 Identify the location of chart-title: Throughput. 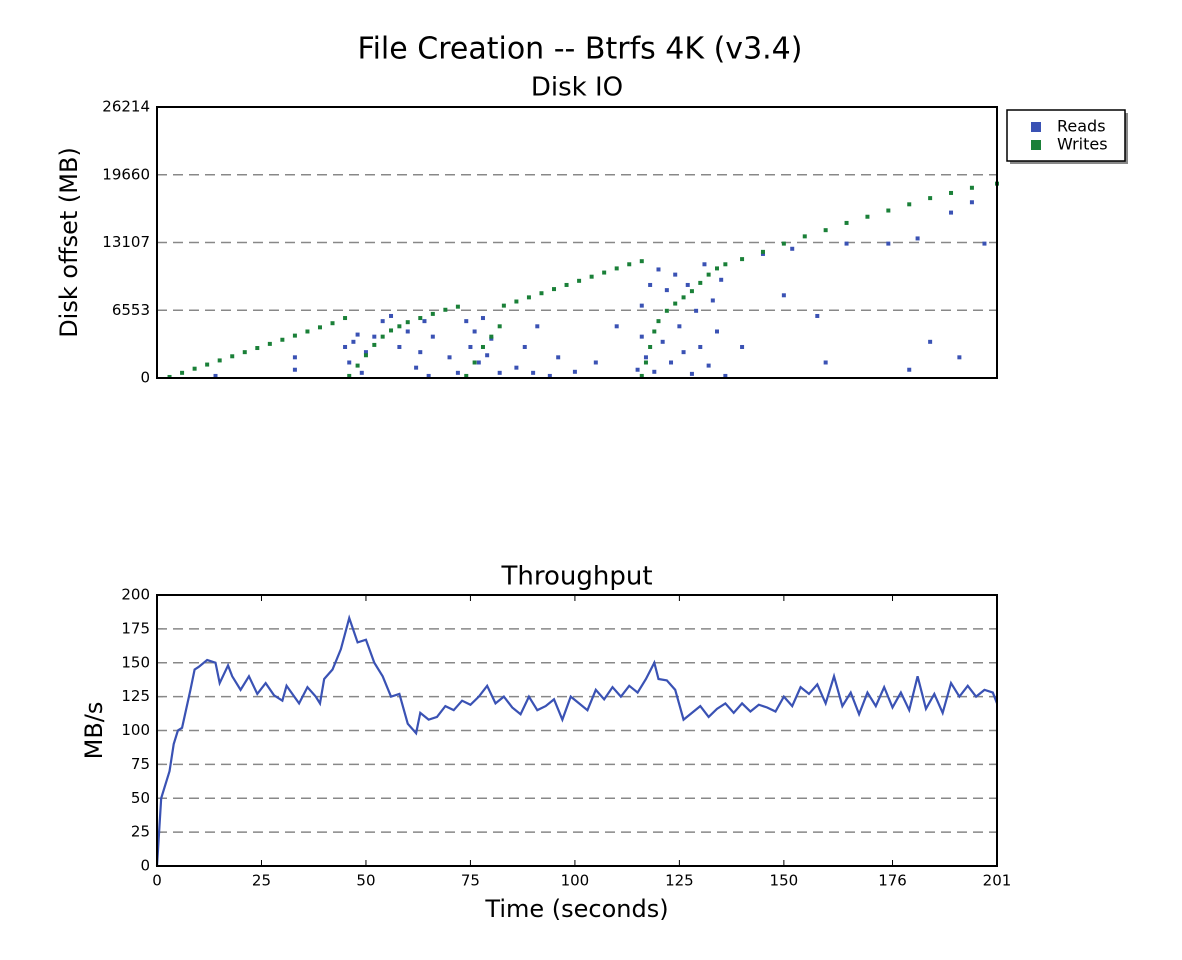
(576, 577).